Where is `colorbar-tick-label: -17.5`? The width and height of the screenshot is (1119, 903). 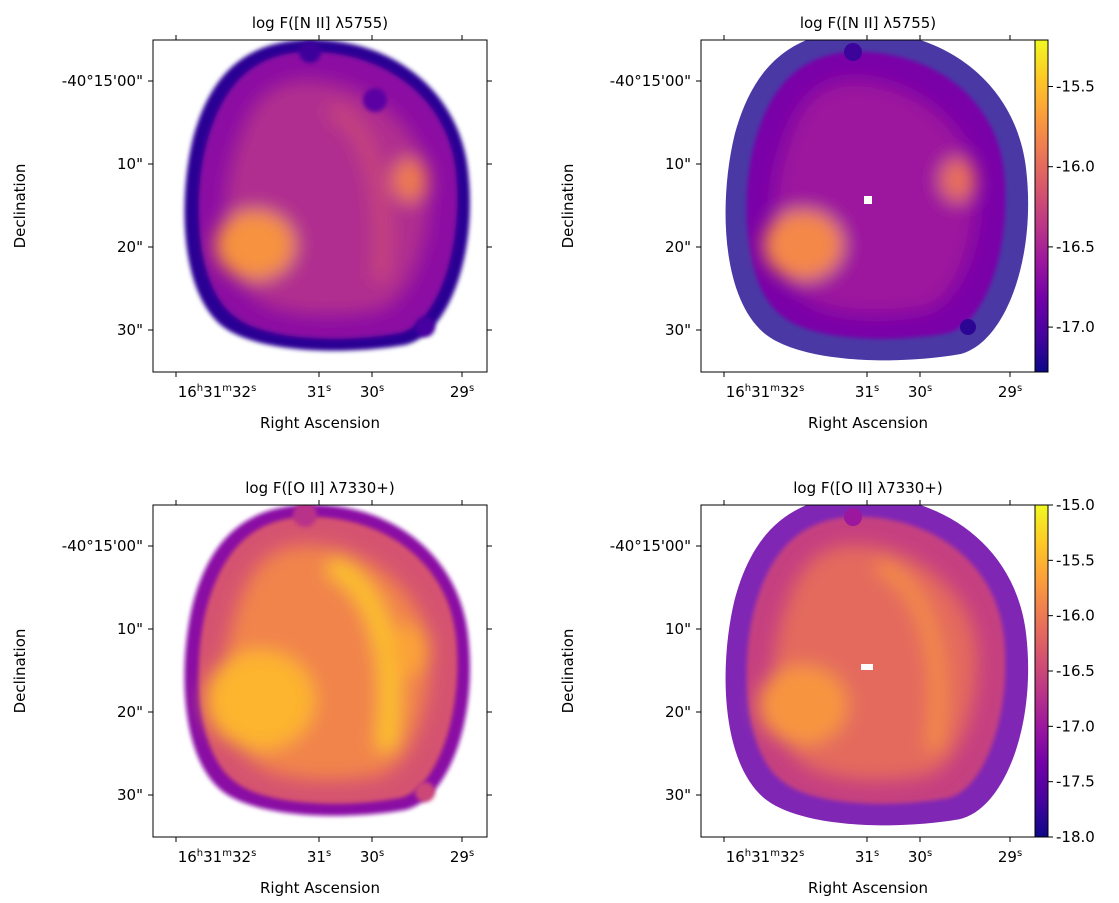
colorbar-tick-label: -17.5 is located at coordinates (1075, 782).